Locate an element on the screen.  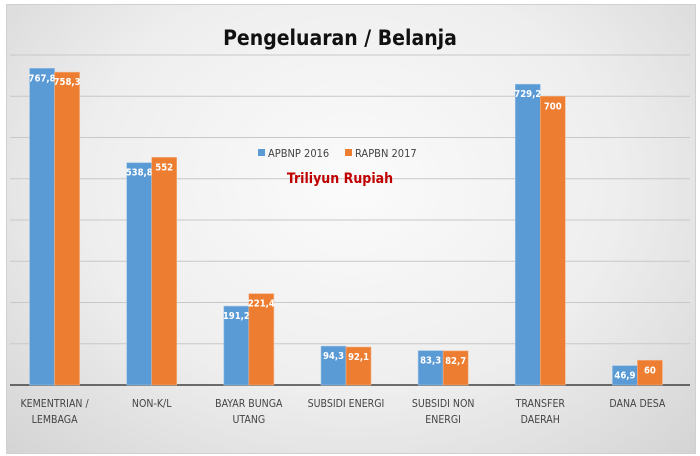
legend-label-rapbn-2017: RAPBN 2017 is located at coordinates (386, 153).